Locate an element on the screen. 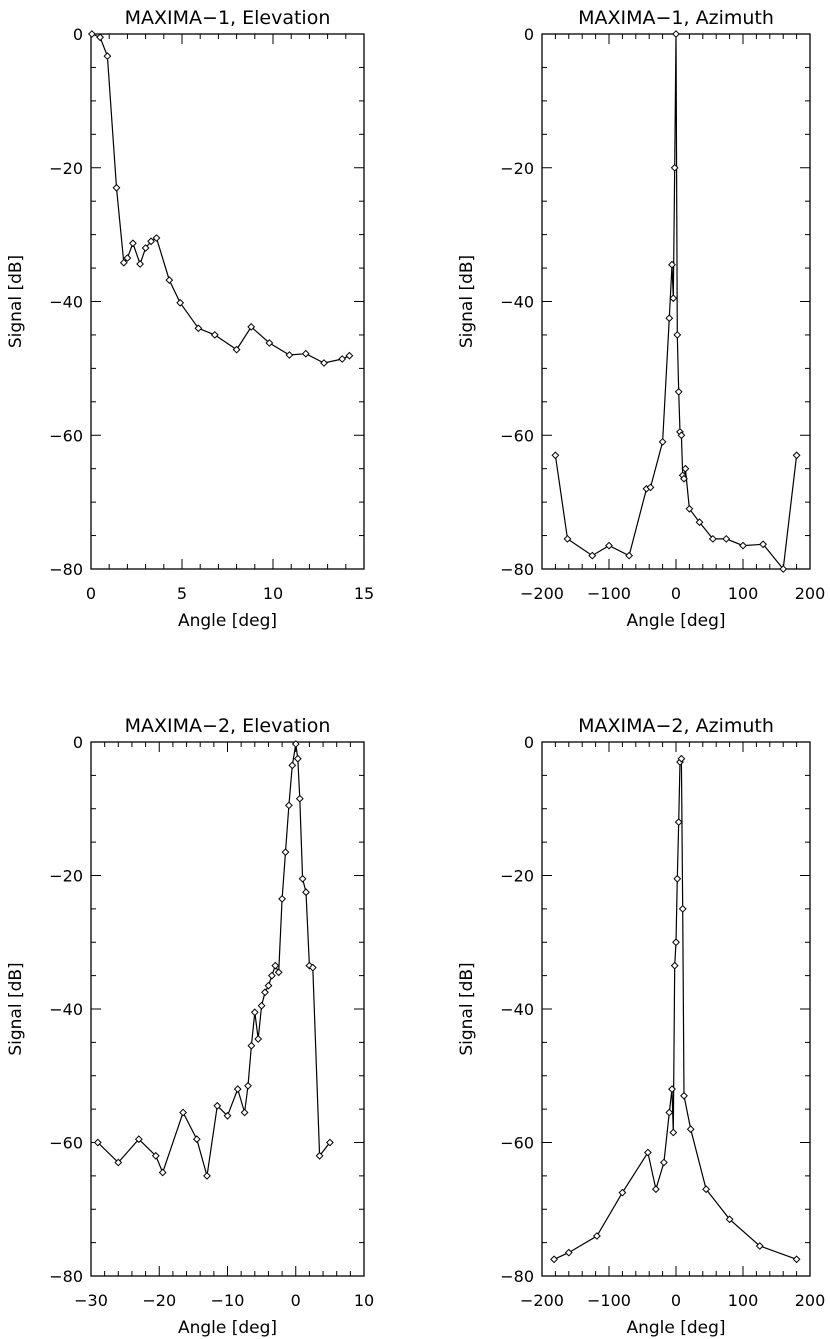  x-tick-label: 10 is located at coordinates (273, 593).